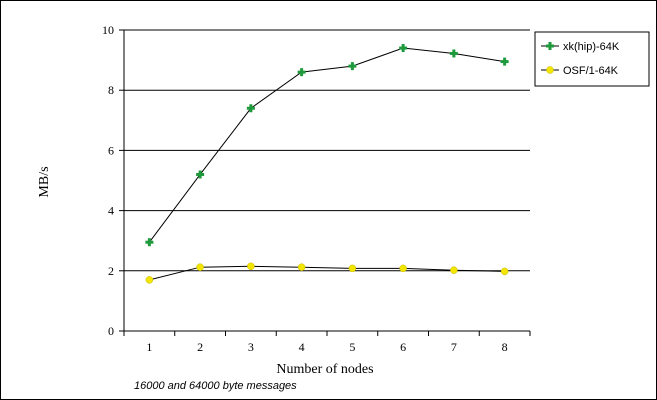 The image size is (657, 400). I want to click on legend-entry: xk(hip)-64K, so click(580, 47).